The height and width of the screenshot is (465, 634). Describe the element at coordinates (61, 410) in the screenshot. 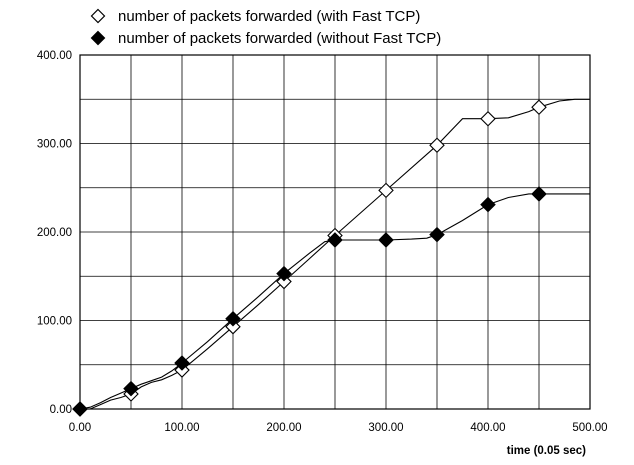

I see `y-tick-label: 0.00` at that location.